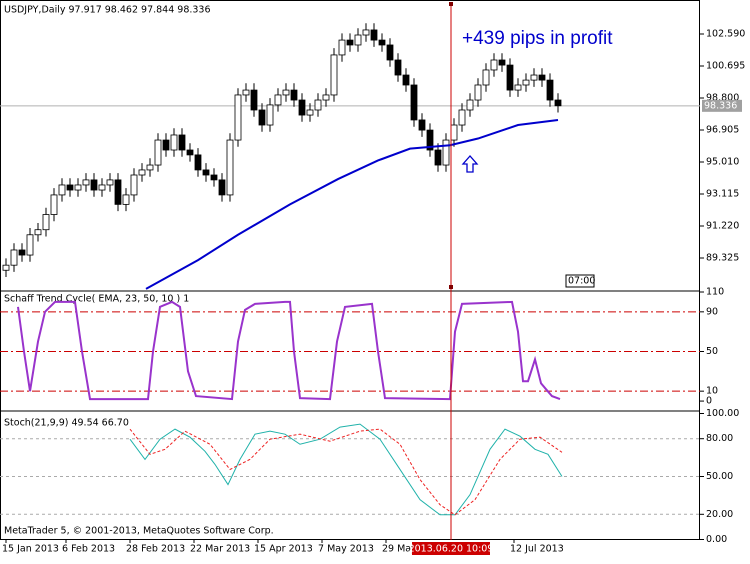  Describe the element at coordinates (720, 105) in the screenshot. I see `price-label: 98.336` at that location.